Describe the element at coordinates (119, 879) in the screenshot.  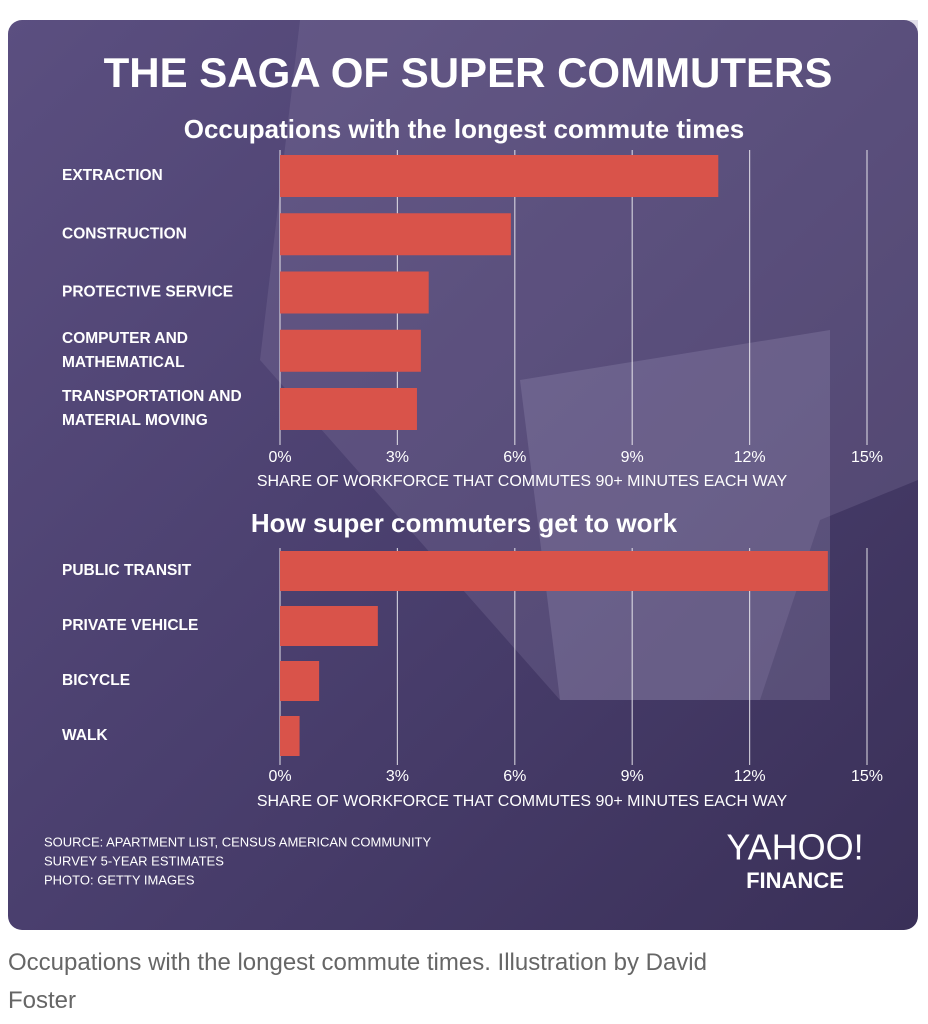
I see `source-line: PHOTO: GETTY IMAGES` at that location.